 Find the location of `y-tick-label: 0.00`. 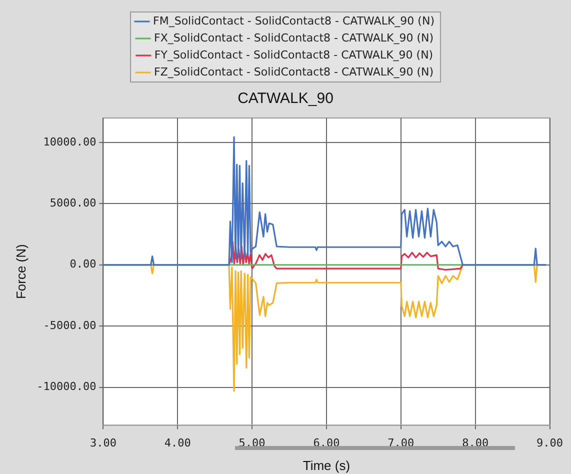

y-tick-label: 0.00 is located at coordinates (83, 264).